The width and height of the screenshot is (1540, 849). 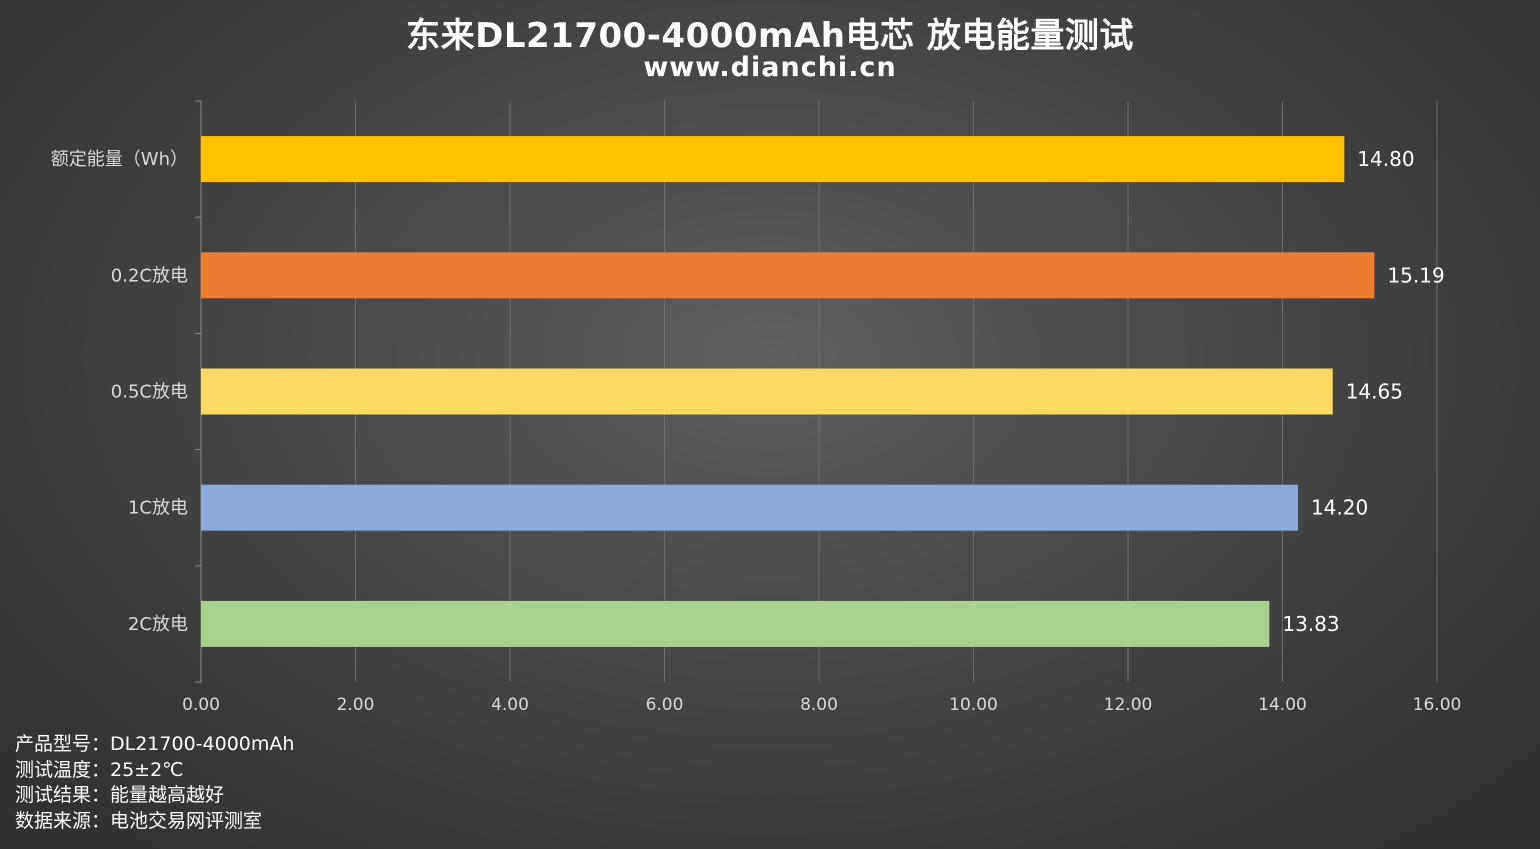 What do you see at coordinates (158, 624) in the screenshot?
I see `category-label: 2C放电` at bounding box center [158, 624].